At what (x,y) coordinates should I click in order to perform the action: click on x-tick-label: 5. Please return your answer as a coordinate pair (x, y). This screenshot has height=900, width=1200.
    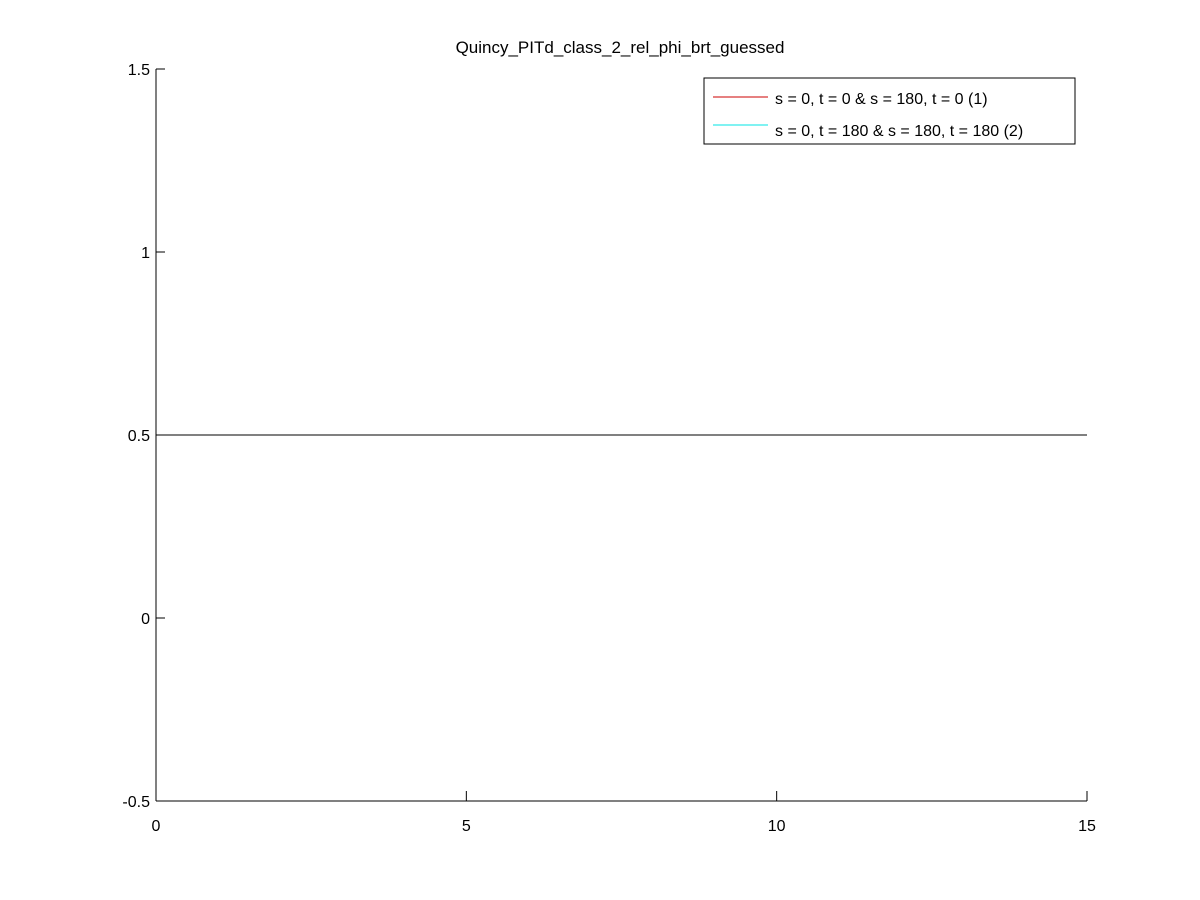
    Looking at the image, I should click on (466, 826).